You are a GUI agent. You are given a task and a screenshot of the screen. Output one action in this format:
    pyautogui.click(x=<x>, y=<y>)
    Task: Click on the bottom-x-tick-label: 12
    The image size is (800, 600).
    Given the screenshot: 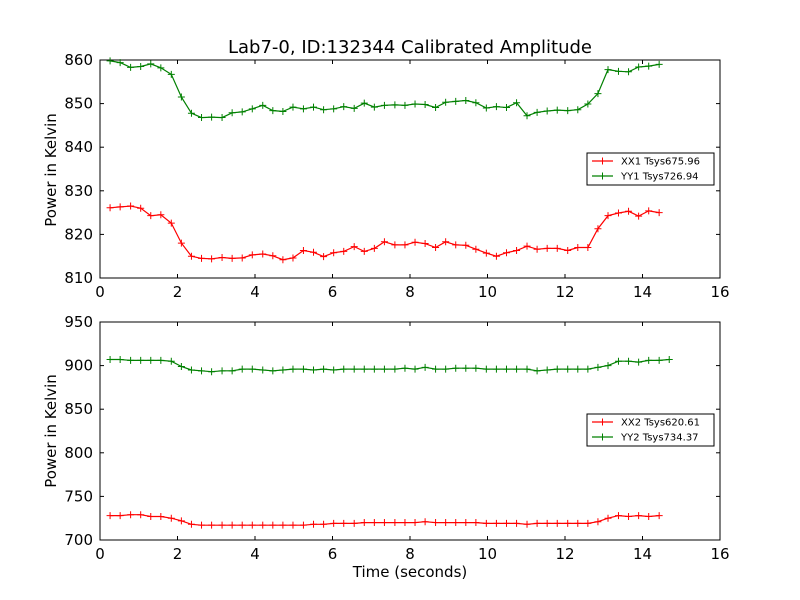 What is the action you would take?
    pyautogui.click(x=564, y=554)
    